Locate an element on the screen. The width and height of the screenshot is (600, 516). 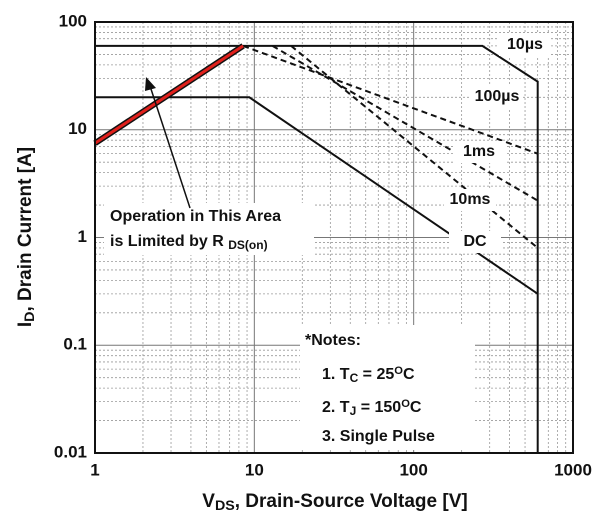
x-tick-label: 100 is located at coordinates (413, 469).